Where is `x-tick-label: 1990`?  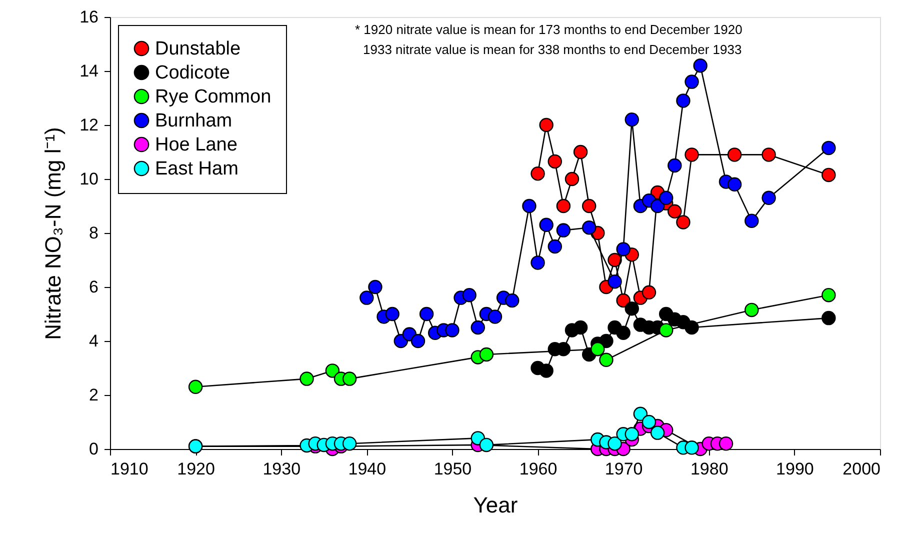
x-tick-label: 1990 is located at coordinates (795, 469).